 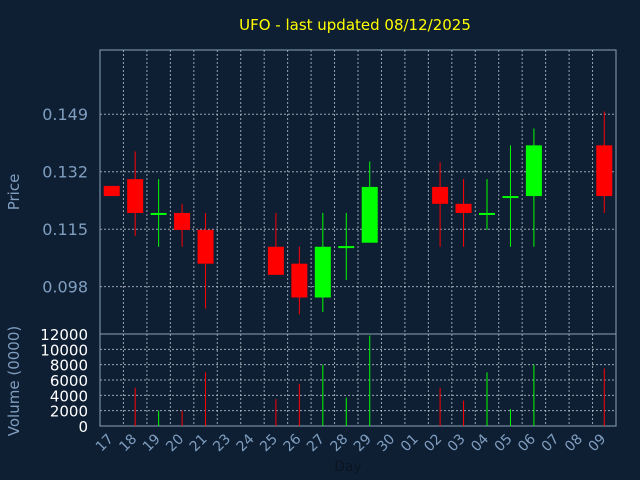 I want to click on day-tick-label: 08, so click(x=574, y=443).